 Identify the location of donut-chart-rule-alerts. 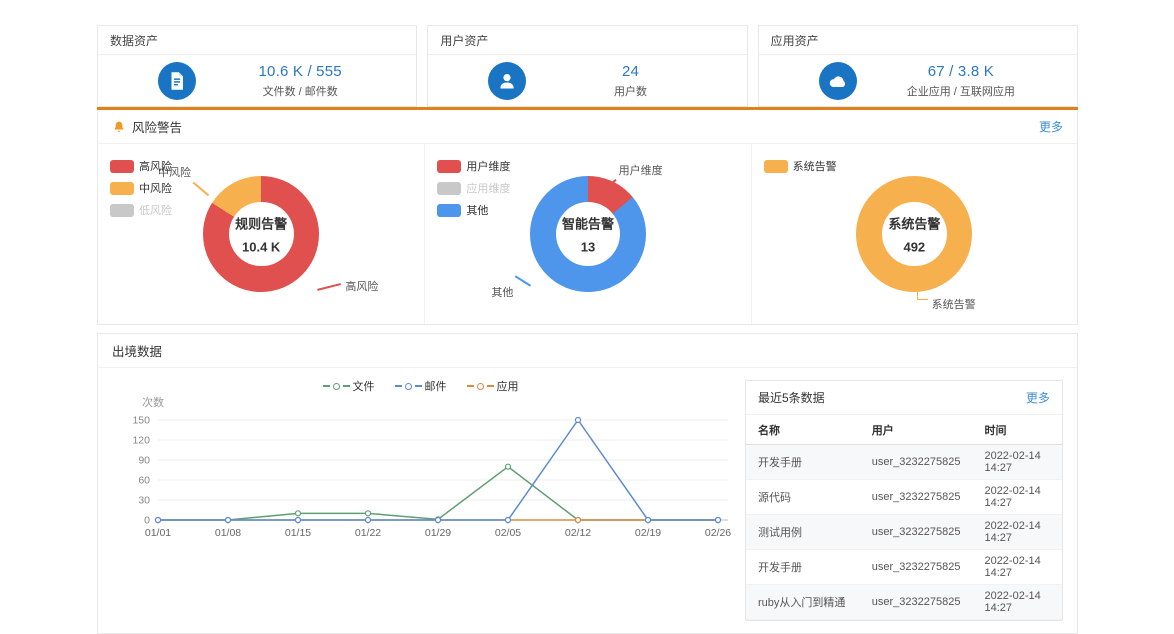
(261, 234).